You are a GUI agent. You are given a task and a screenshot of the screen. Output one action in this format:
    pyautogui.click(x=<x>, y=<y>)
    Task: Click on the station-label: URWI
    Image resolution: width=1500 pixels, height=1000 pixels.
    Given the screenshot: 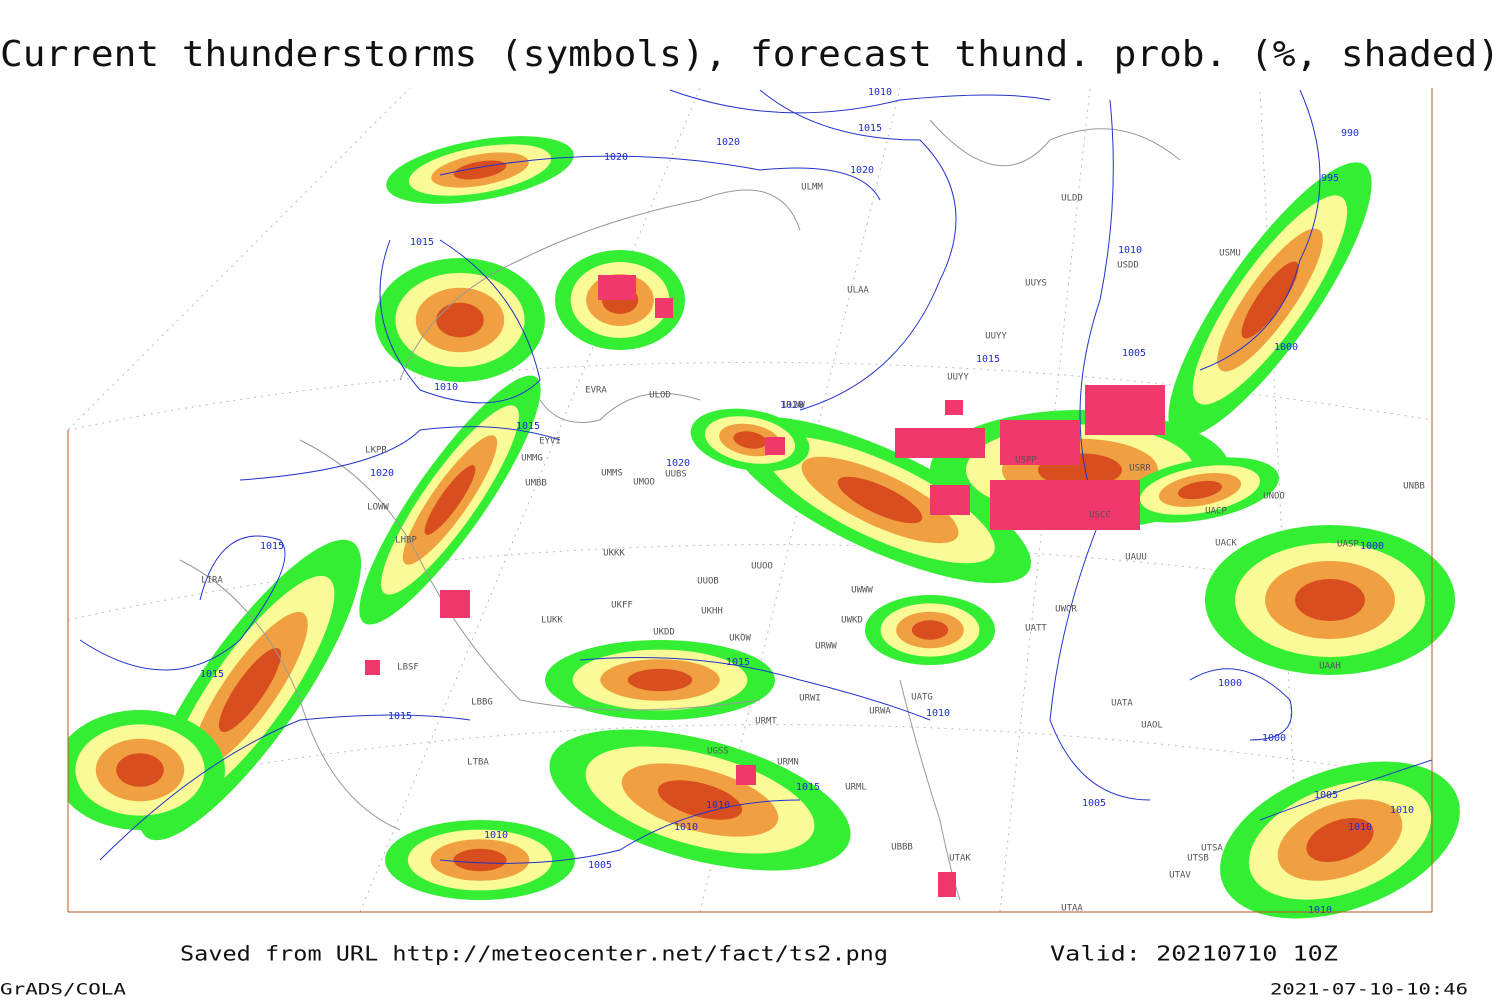 What is the action you would take?
    pyautogui.click(x=810, y=699)
    